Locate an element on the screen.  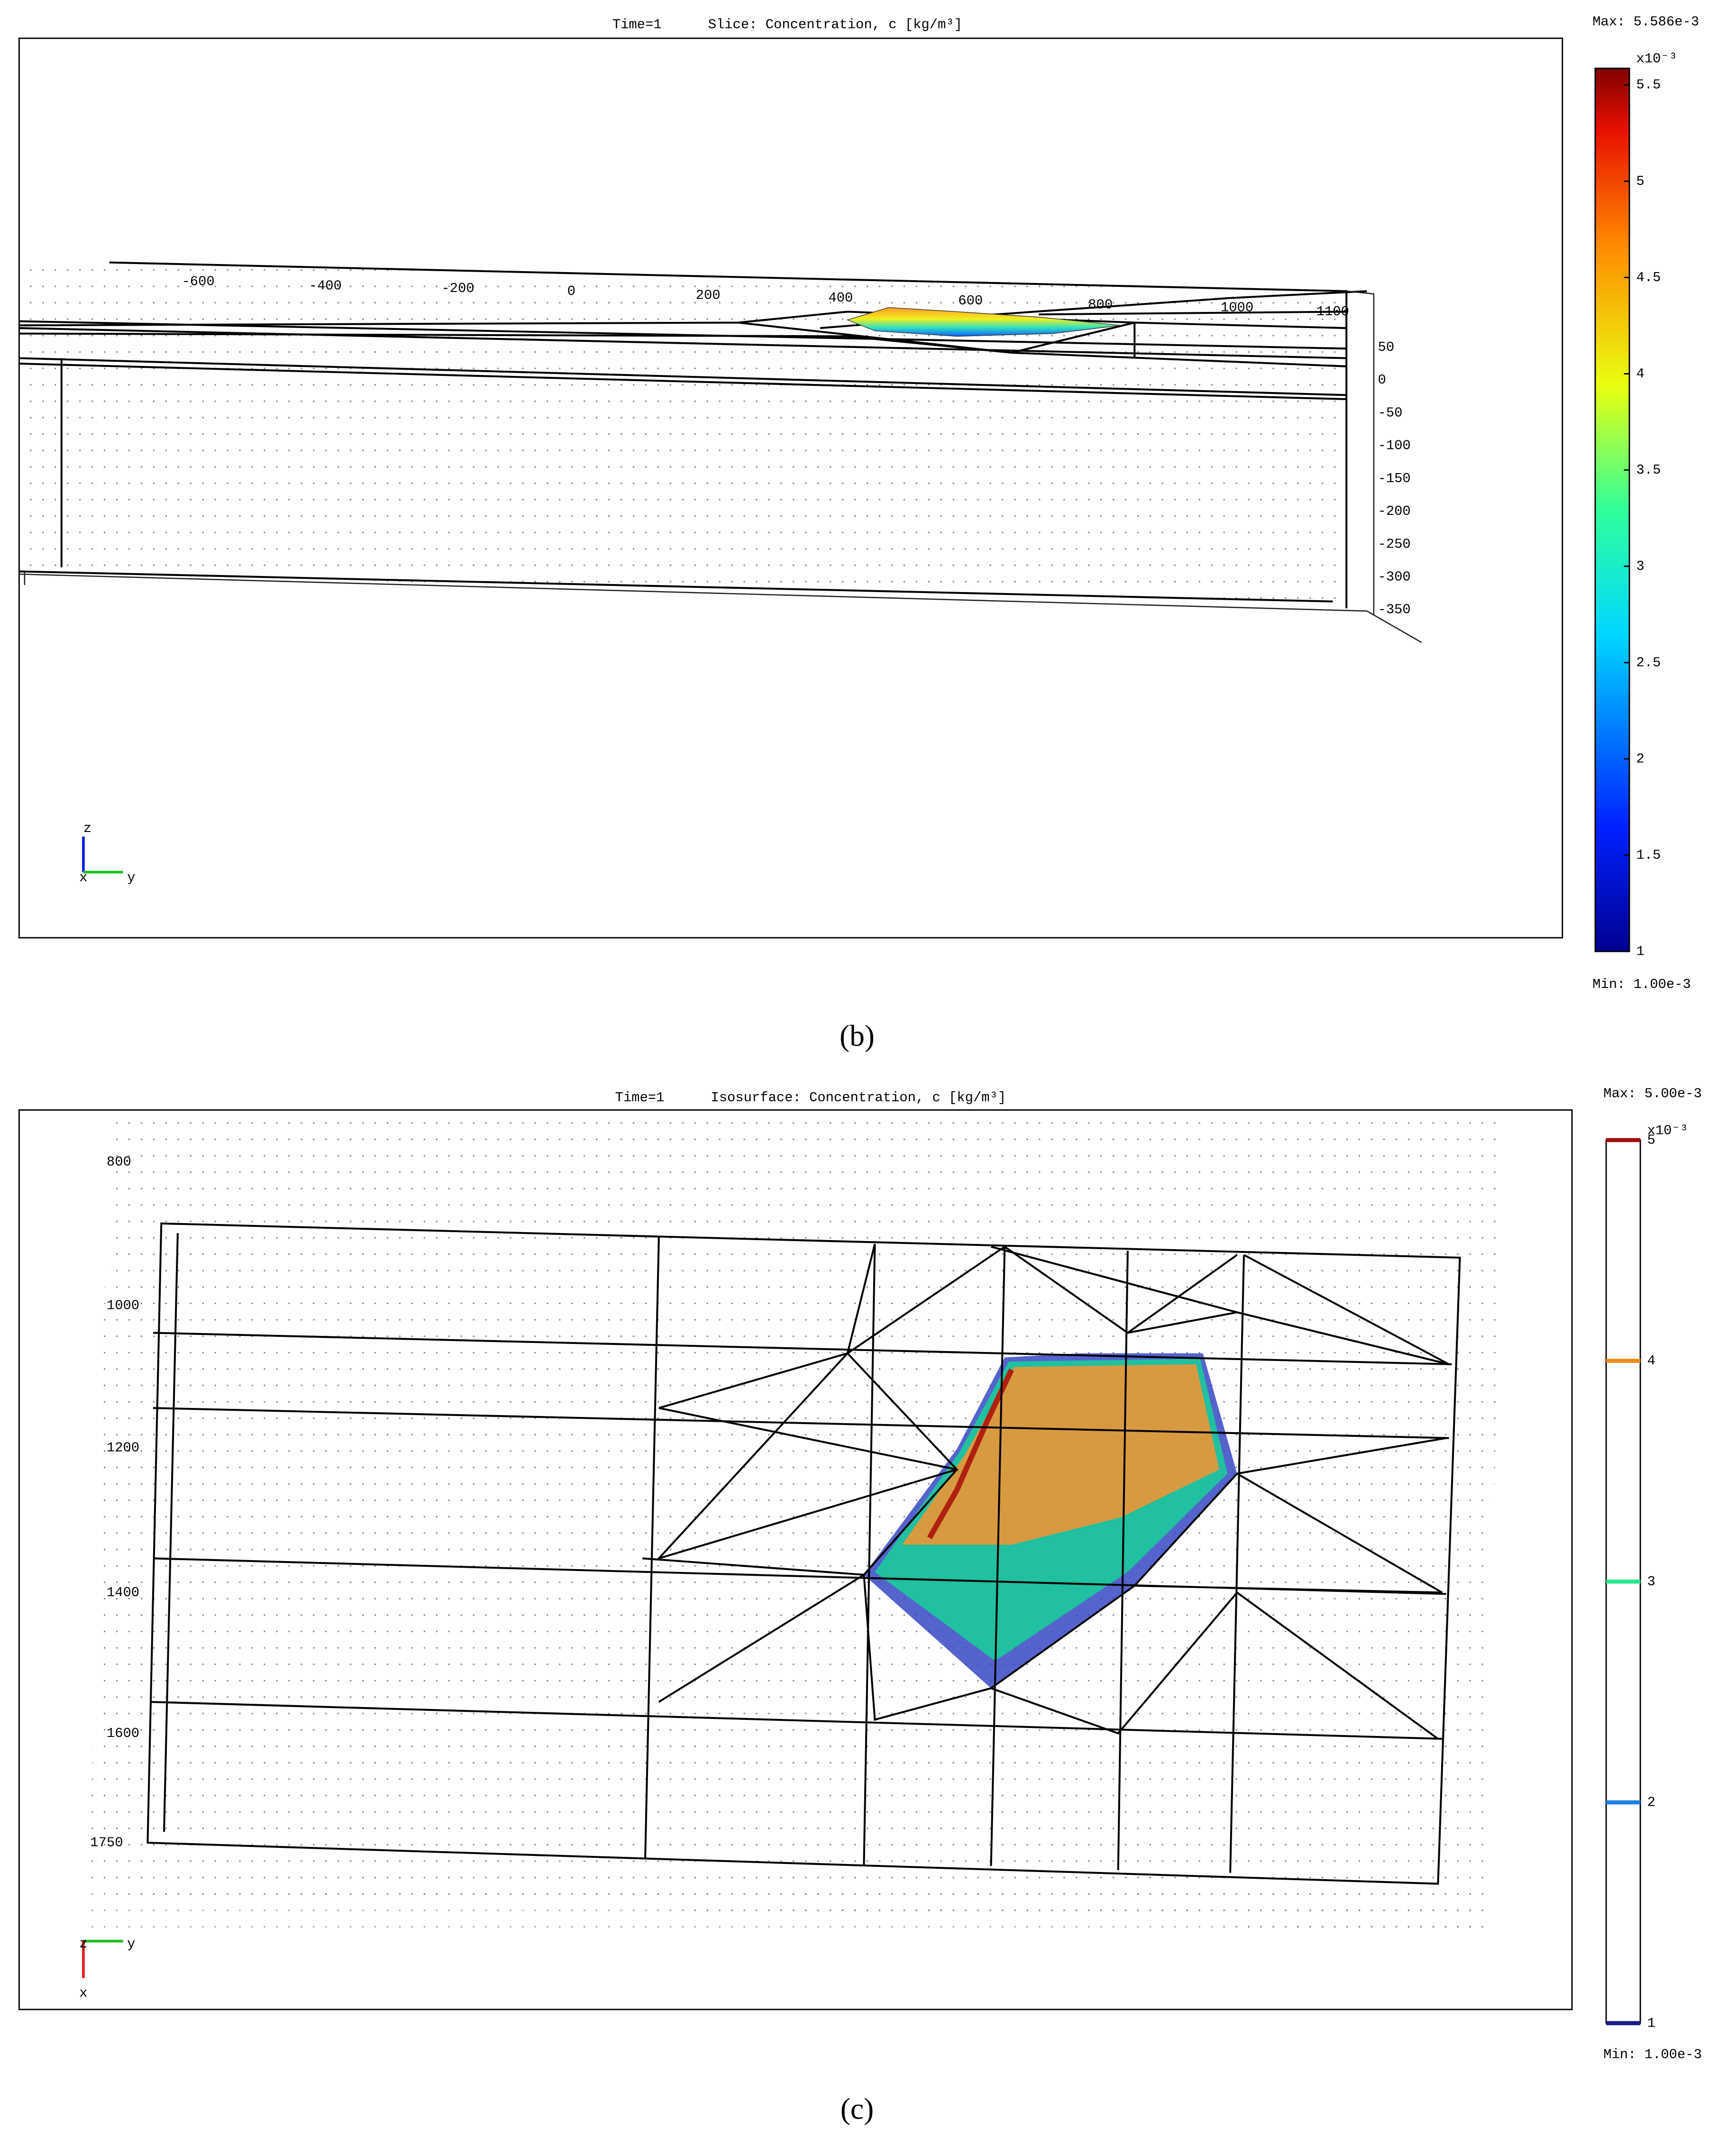
colorbar-tick-label: 2.5 is located at coordinates (1648, 662).